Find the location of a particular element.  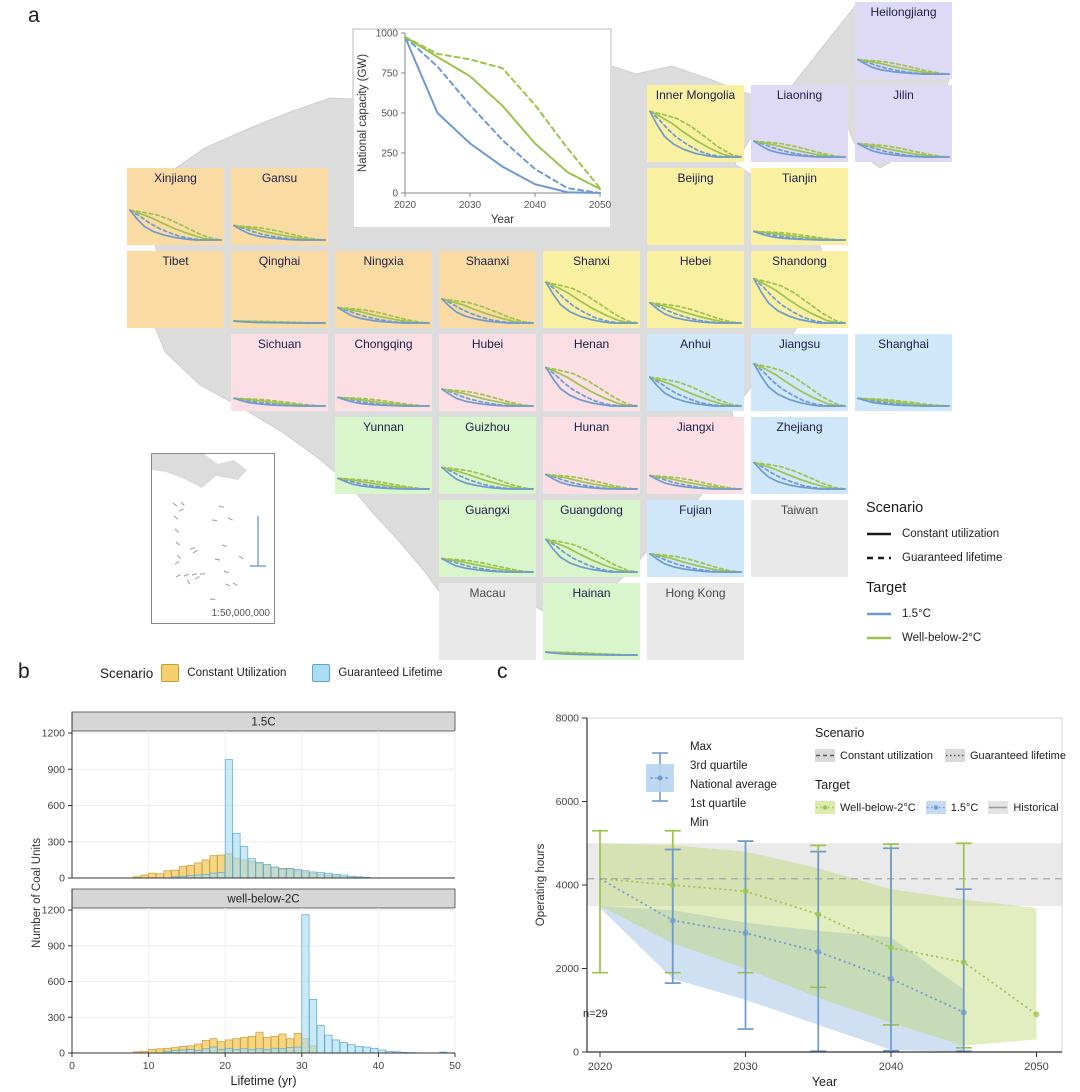

tick-label: 1200 is located at coordinates (54, 734).